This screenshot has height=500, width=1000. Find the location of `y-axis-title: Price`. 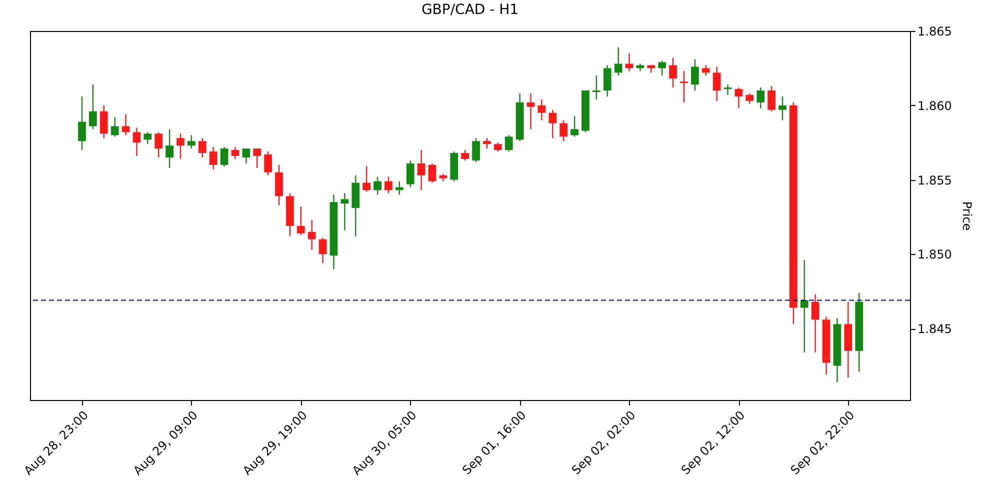

y-axis-title: Price is located at coordinates (967, 216).